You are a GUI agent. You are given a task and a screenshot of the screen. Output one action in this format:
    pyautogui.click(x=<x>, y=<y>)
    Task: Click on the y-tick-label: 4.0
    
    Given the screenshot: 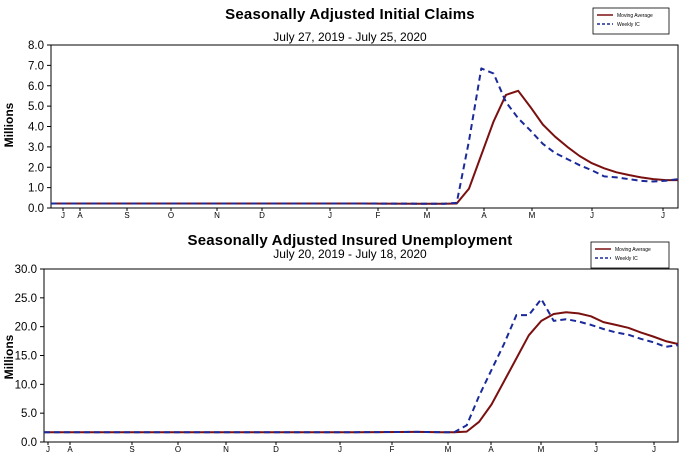 What is the action you would take?
    pyautogui.click(x=36, y=128)
    